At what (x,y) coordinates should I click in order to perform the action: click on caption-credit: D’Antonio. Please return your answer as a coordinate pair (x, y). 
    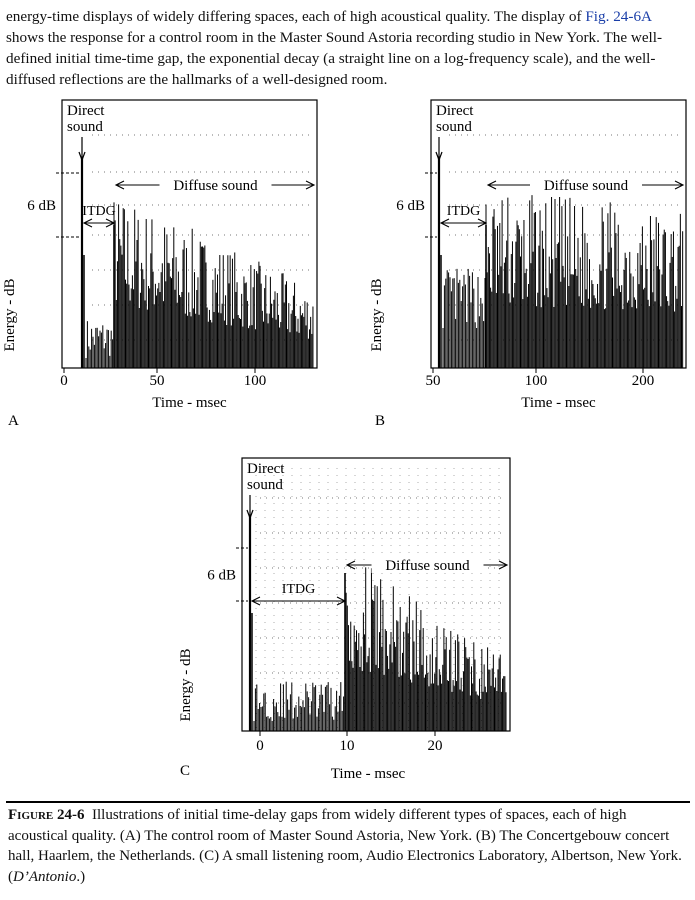
    Looking at the image, I should click on (45, 876).